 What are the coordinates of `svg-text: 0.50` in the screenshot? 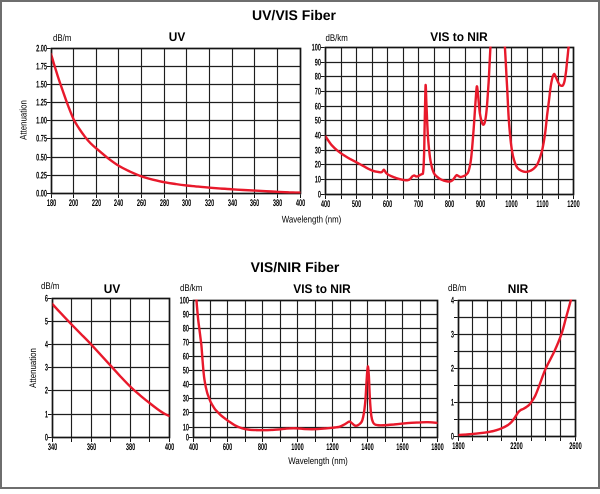 It's located at (41, 158).